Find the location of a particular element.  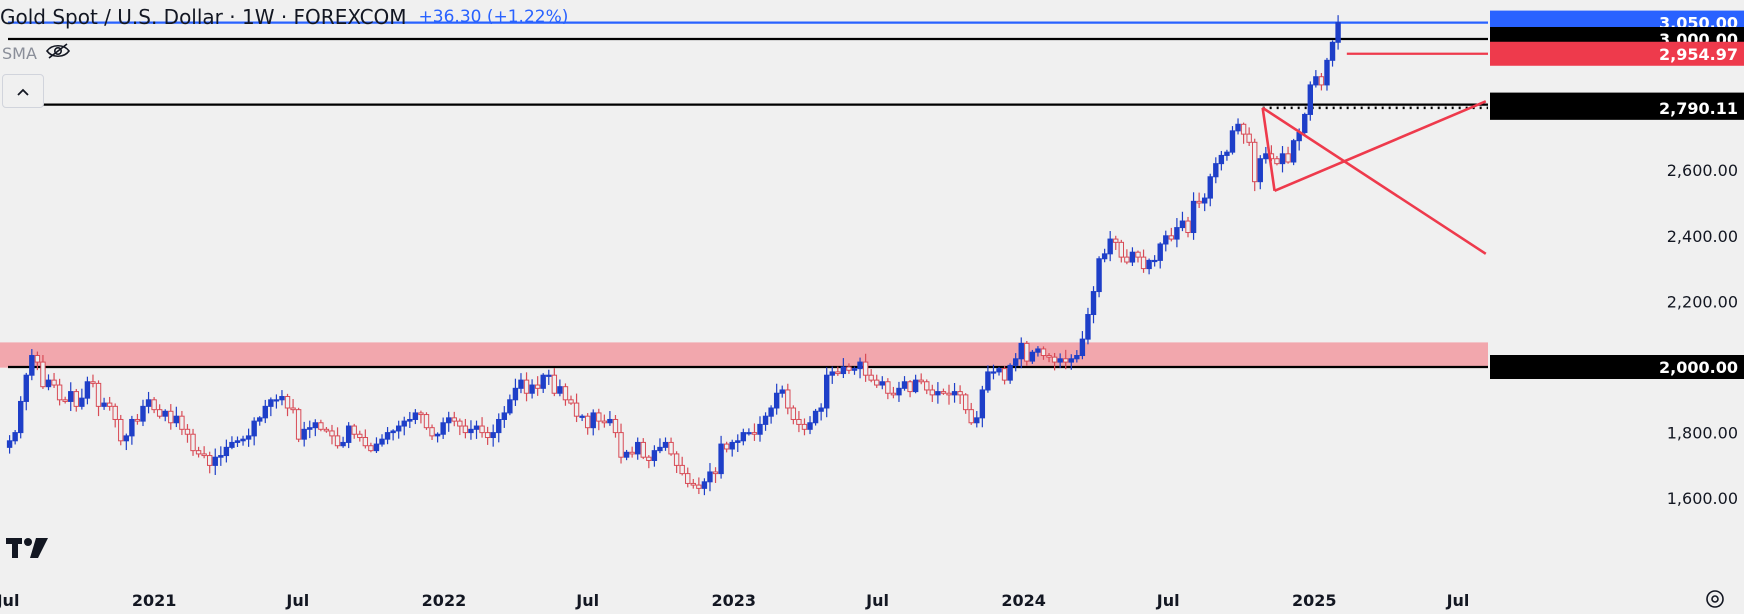

indicator-legend: SMA is located at coordinates (36, 53).